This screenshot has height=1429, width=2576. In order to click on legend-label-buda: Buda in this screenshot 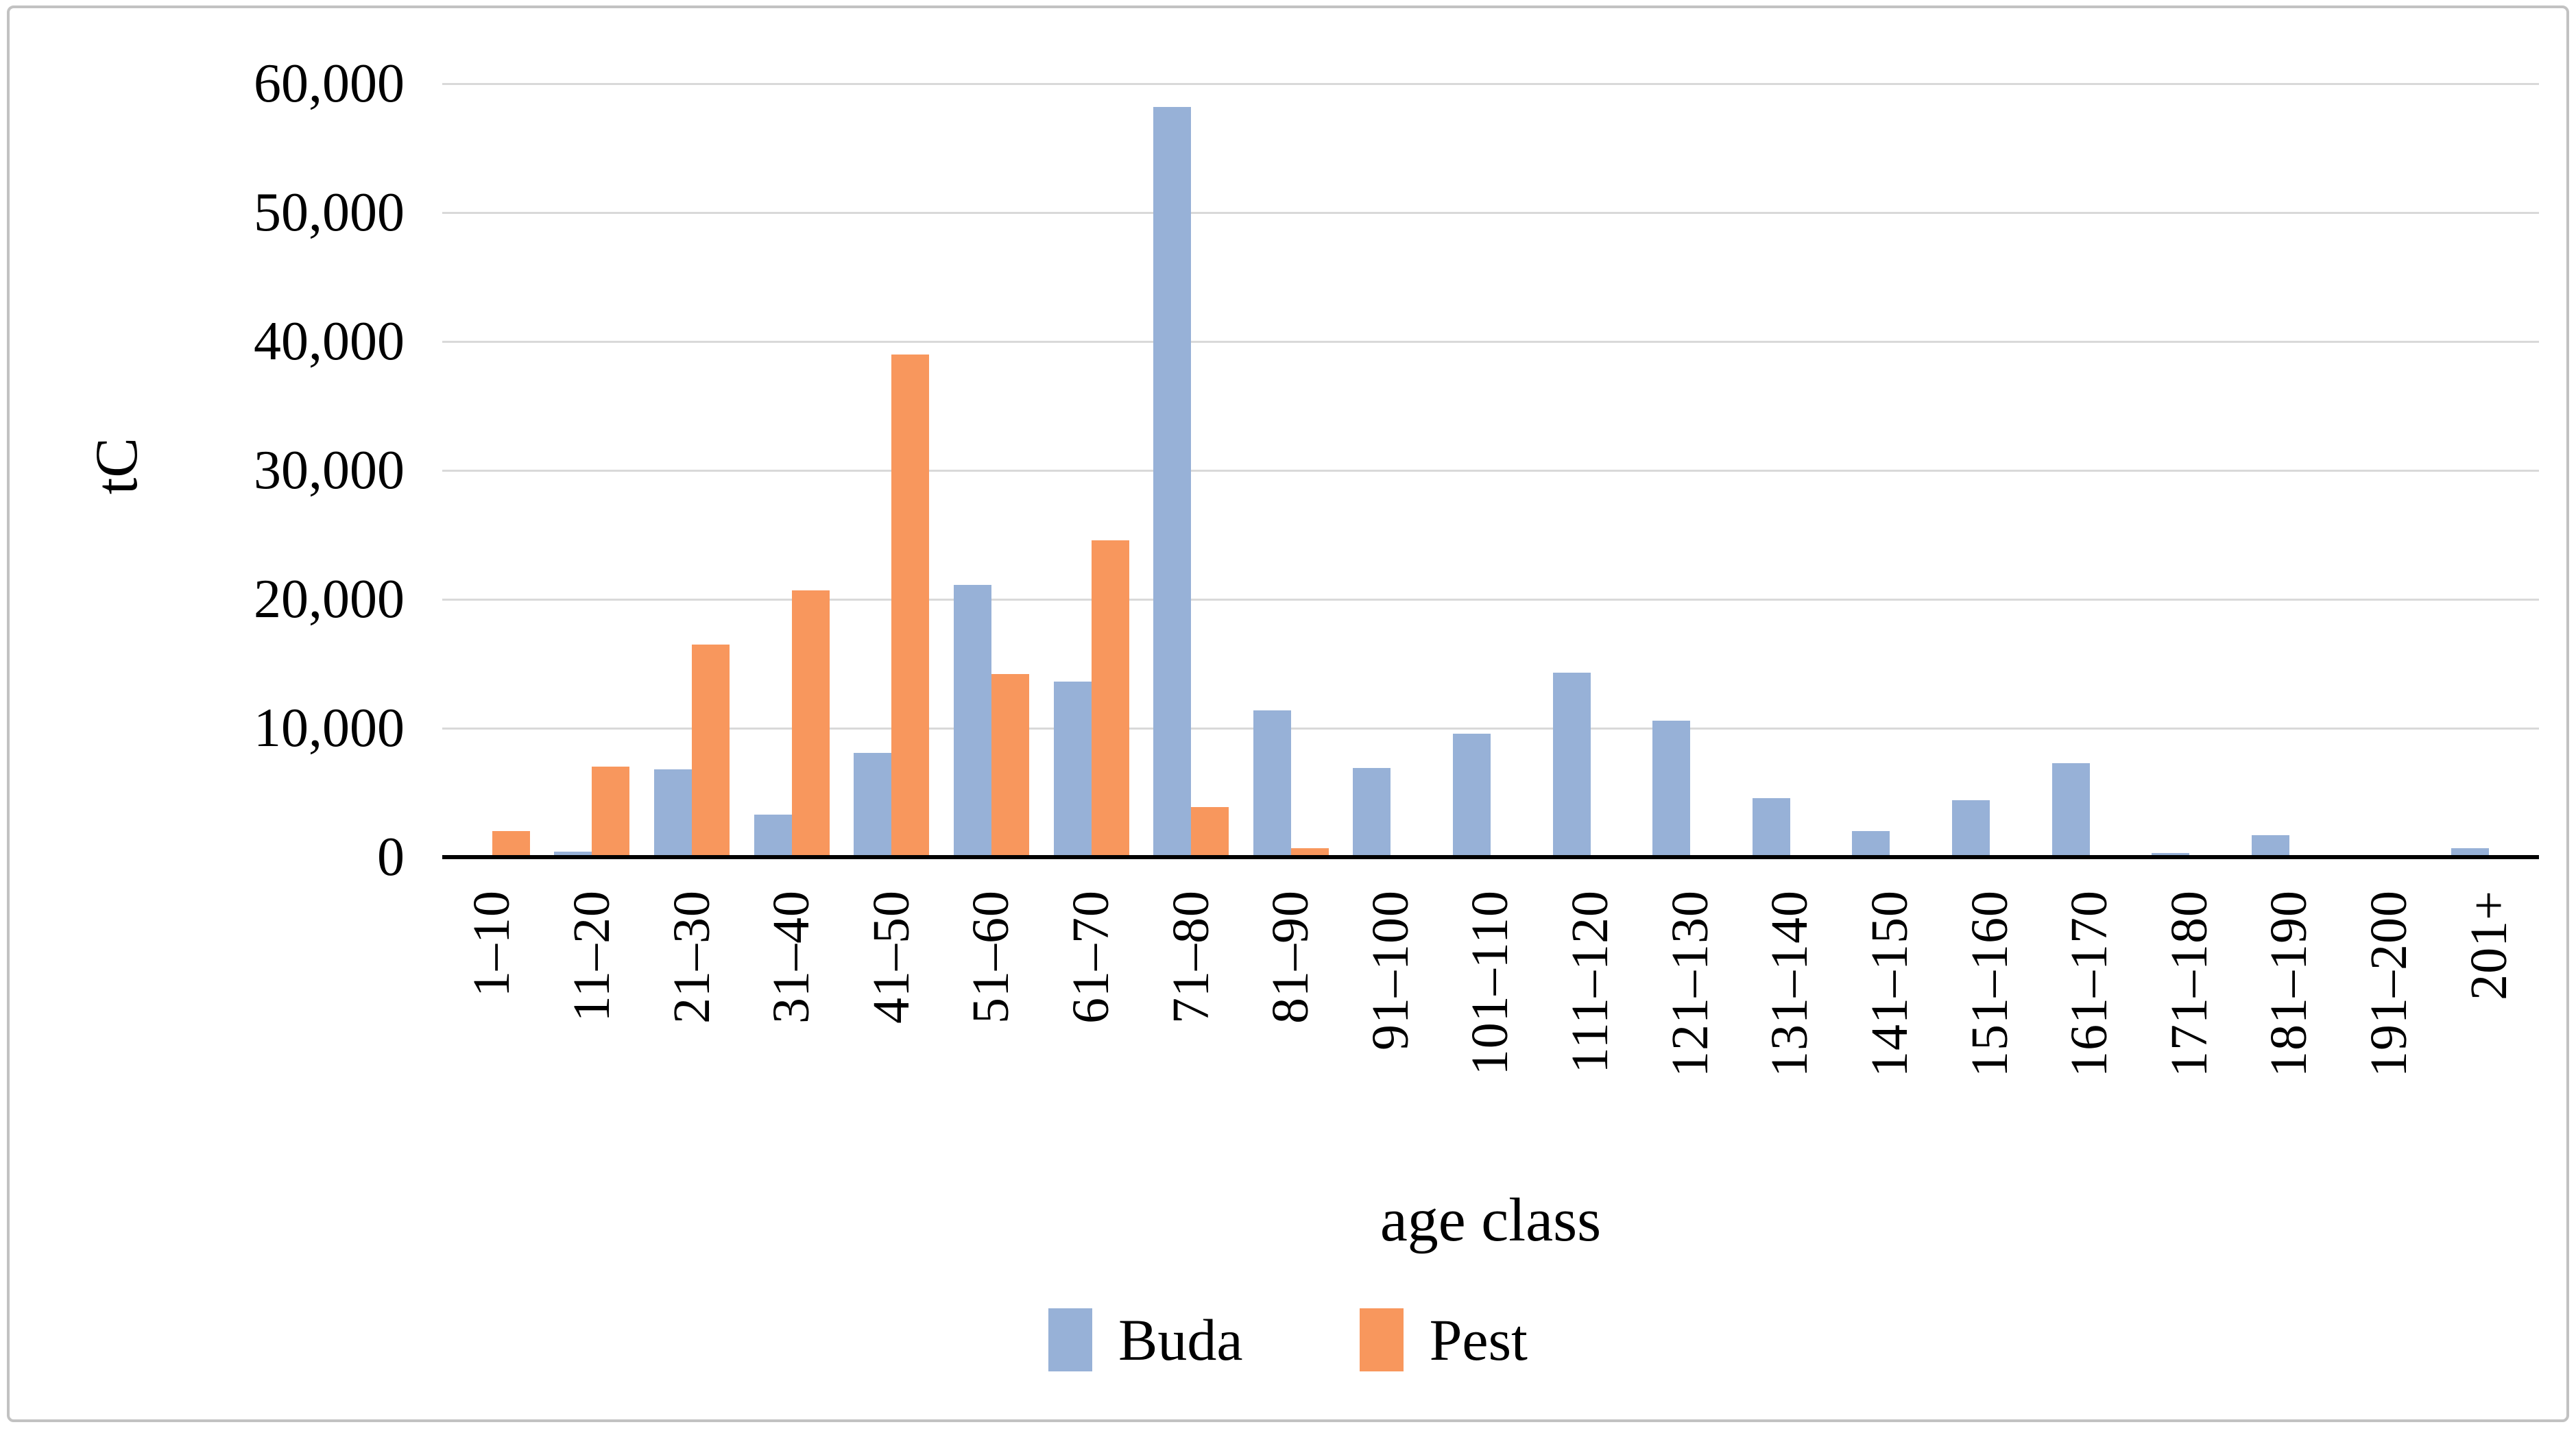, I will do `click(1181, 1340)`.